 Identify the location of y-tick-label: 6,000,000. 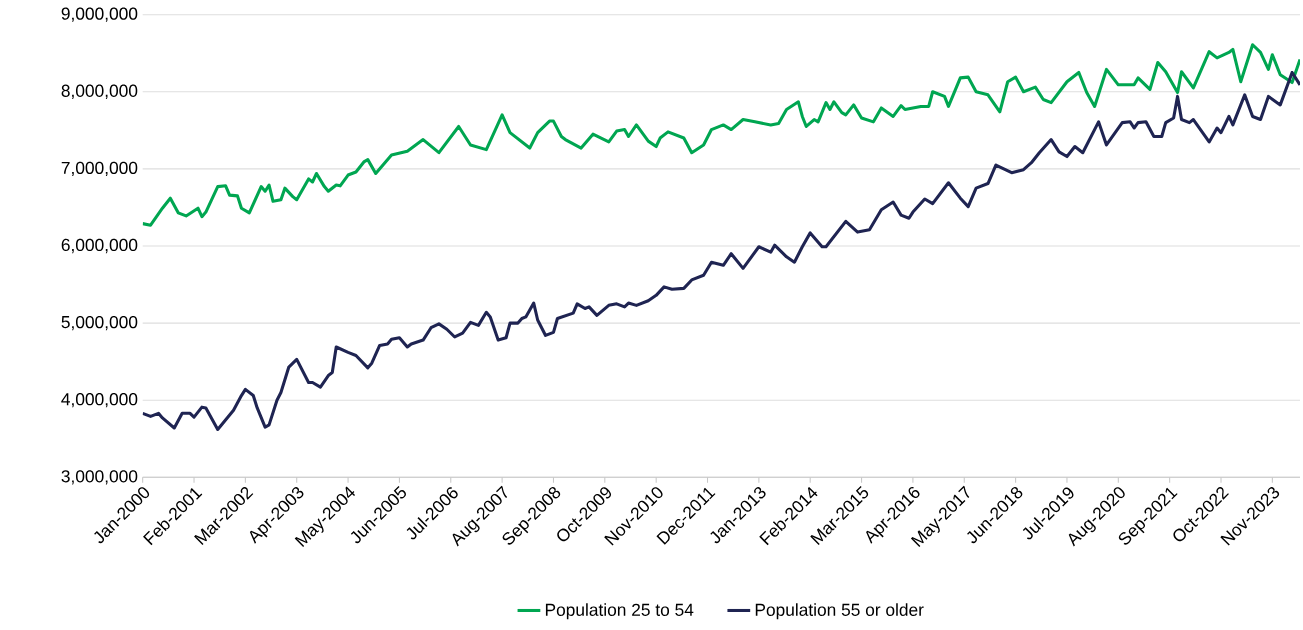
(99, 246).